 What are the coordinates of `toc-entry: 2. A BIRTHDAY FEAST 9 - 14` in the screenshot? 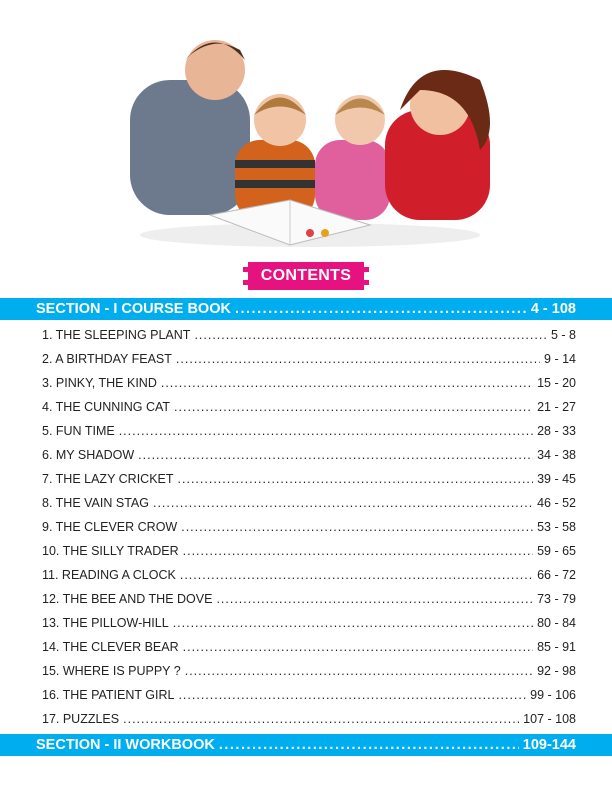 It's located at (309, 359).